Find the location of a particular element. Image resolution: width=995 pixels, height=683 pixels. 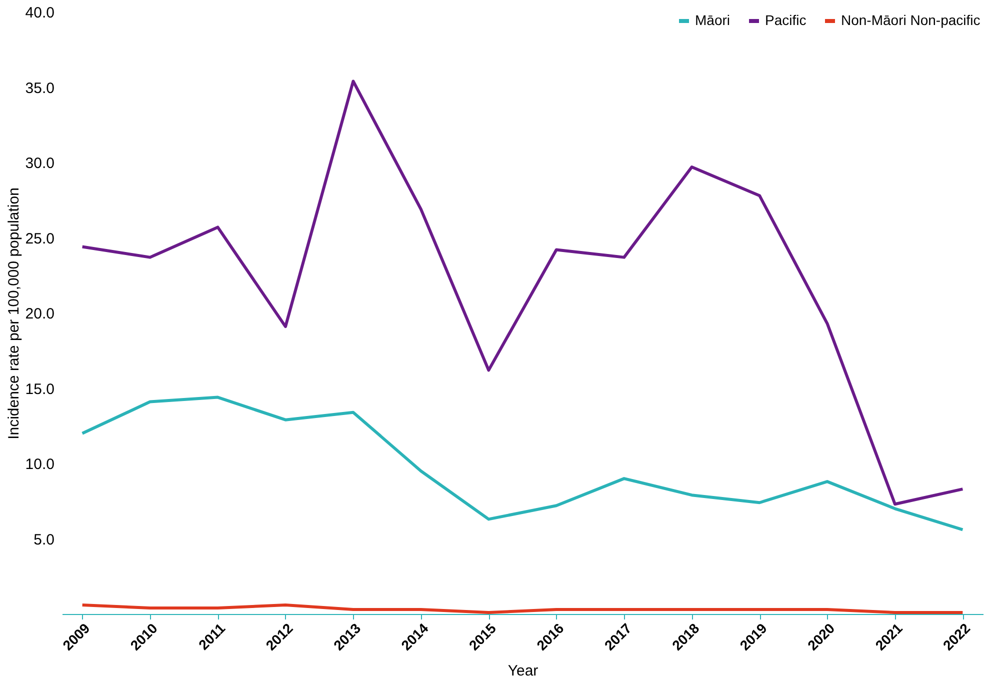

y-tick-label: 20.0 is located at coordinates (39, 314).